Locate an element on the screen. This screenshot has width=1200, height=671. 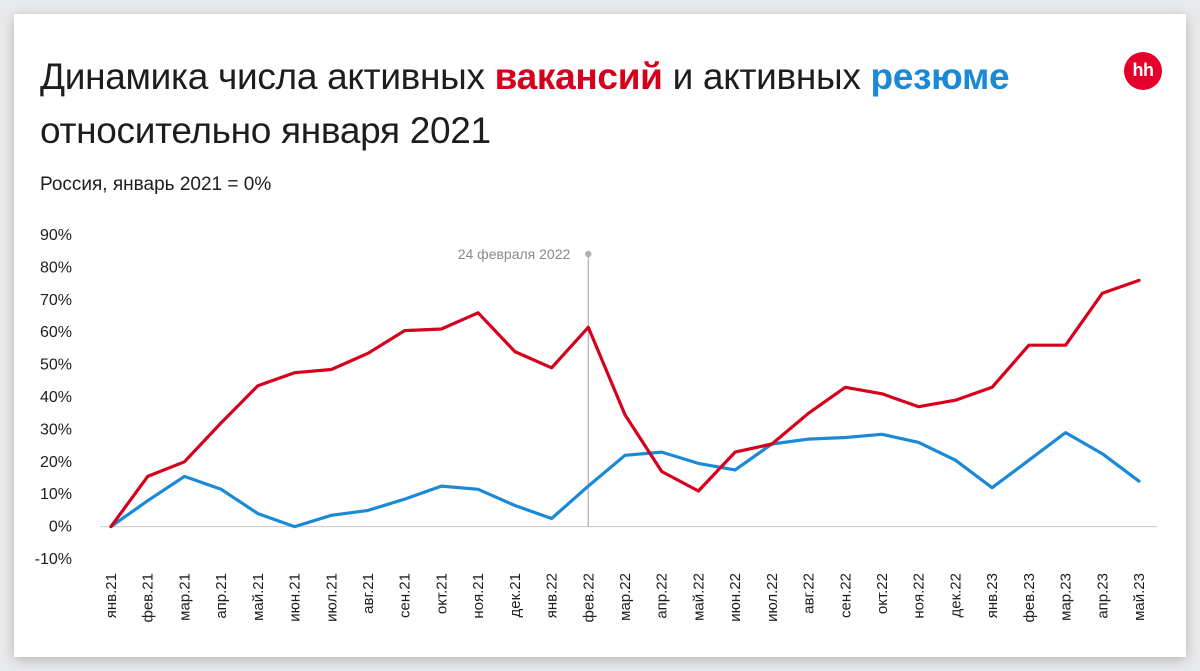
x-tick-label: апр.23 is located at coordinates (1102, 596).